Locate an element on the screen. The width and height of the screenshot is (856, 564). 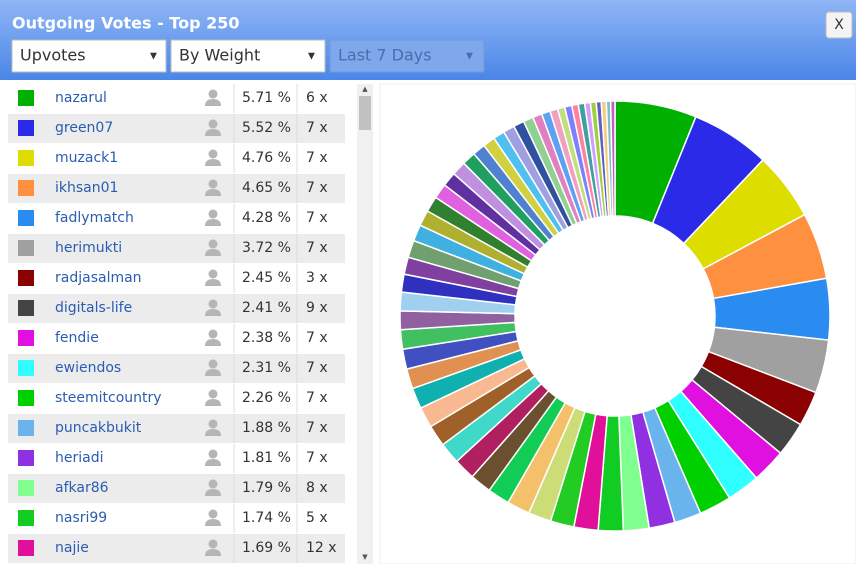
dropdown-label: By Weight is located at coordinates (219, 55).